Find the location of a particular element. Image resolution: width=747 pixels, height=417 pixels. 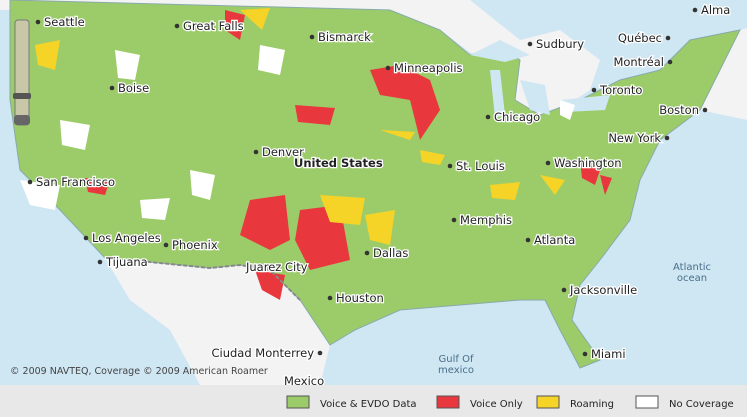

great-lakes is located at coordinates (540, 79).